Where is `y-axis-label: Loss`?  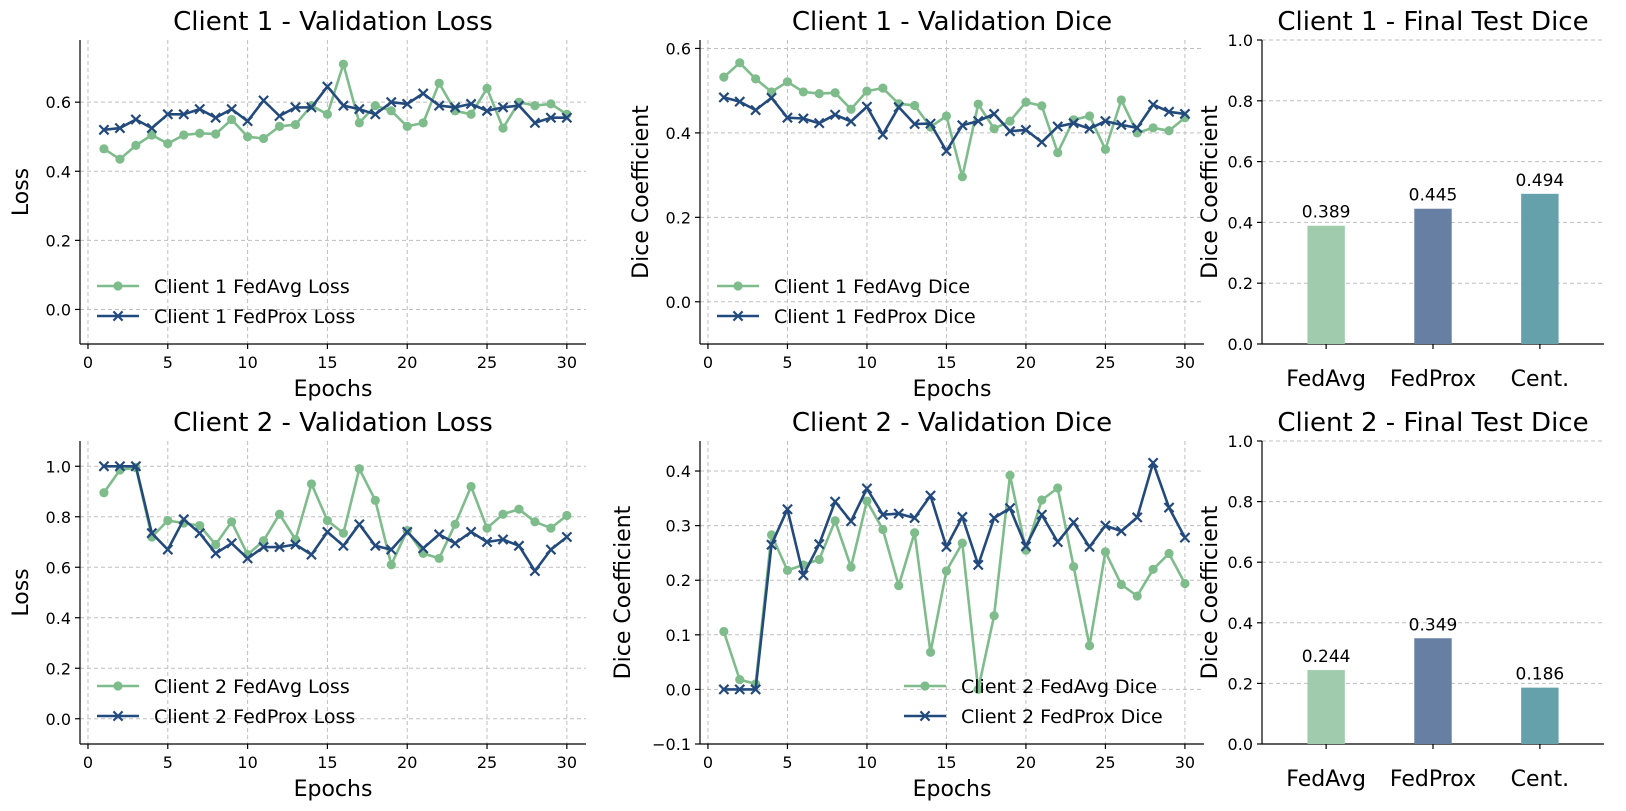
y-axis-label: Loss is located at coordinates (21, 592).